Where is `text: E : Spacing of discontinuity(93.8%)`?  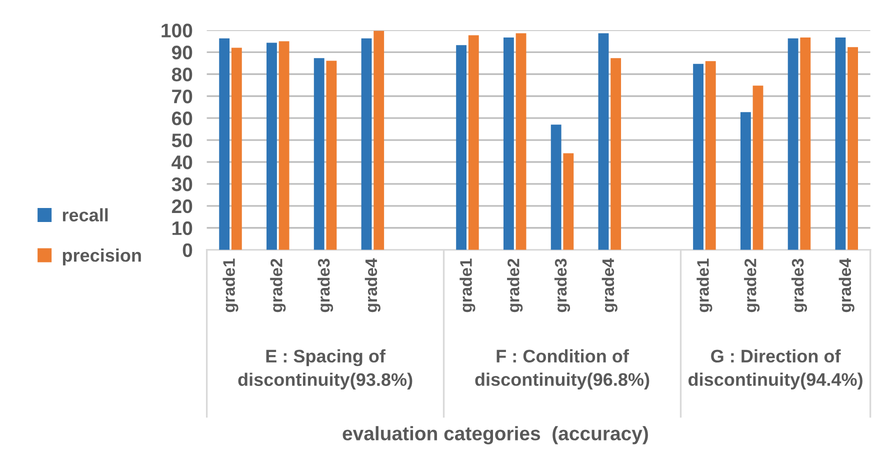 text: E : Spacing of discontinuity(93.8%) is located at coordinates (325, 369).